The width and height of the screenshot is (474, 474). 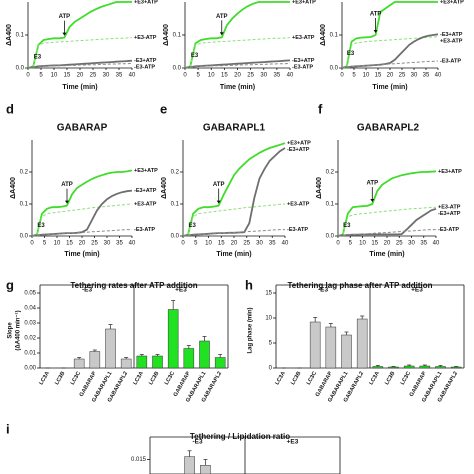 I want to click on panel-letter: f, so click(x=320, y=108).